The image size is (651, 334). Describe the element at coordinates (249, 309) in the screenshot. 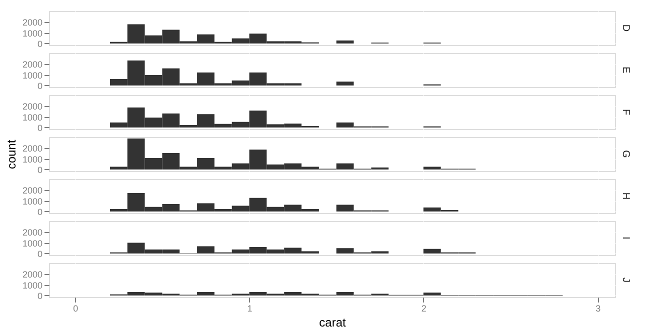

I see `x-tick-label: 1` at that location.